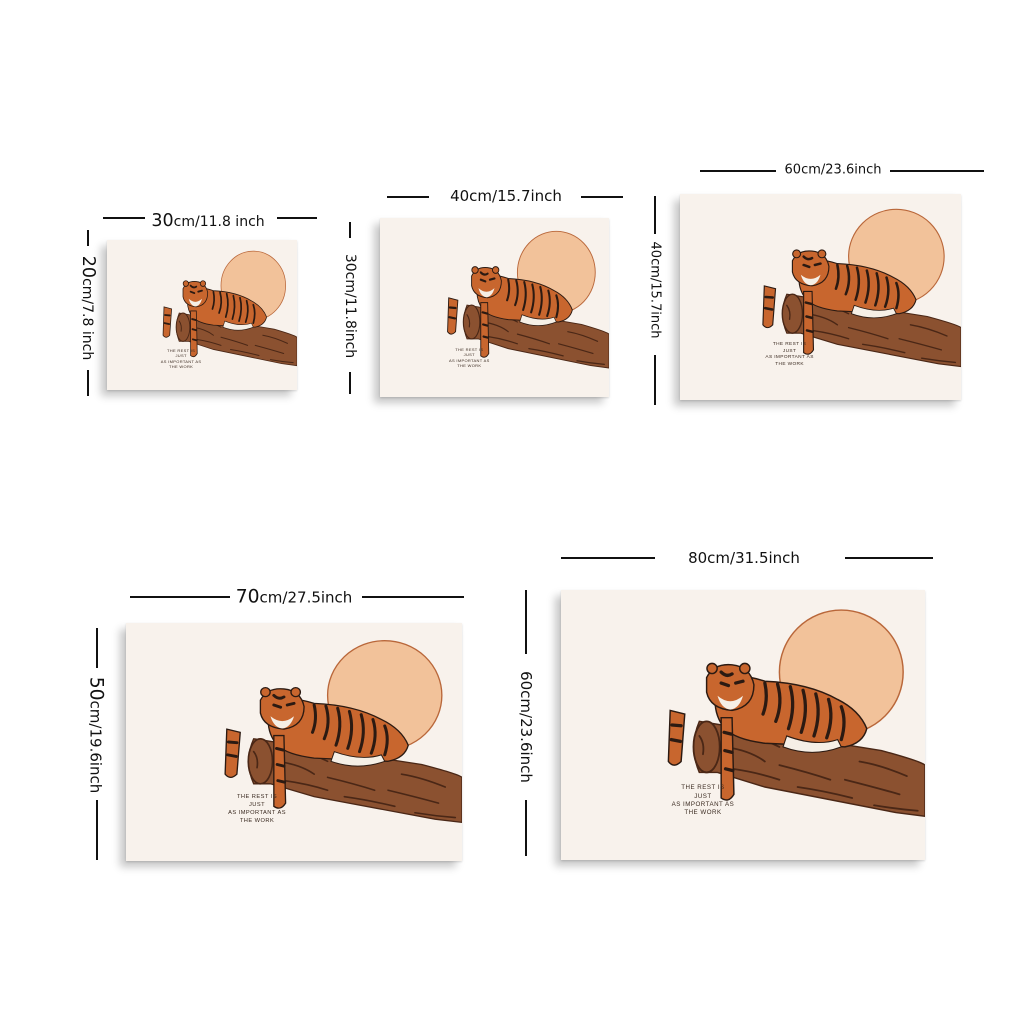 Image resolution: width=1024 pixels, height=1024 pixels. I want to click on width-label: 60cm/23.6inch, so click(833, 170).